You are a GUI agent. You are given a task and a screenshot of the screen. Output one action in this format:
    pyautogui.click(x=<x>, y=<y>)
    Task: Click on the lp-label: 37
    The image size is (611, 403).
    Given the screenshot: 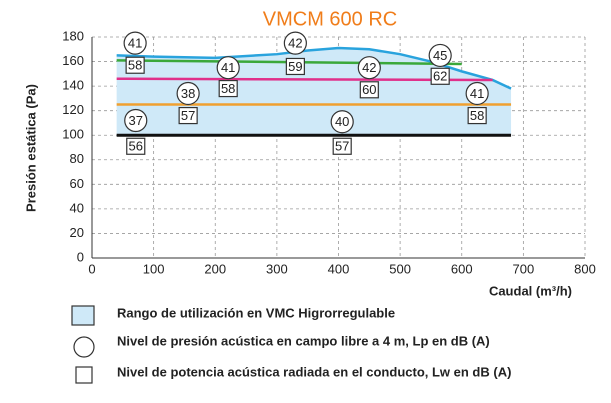 What is the action you would take?
    pyautogui.click(x=136, y=120)
    